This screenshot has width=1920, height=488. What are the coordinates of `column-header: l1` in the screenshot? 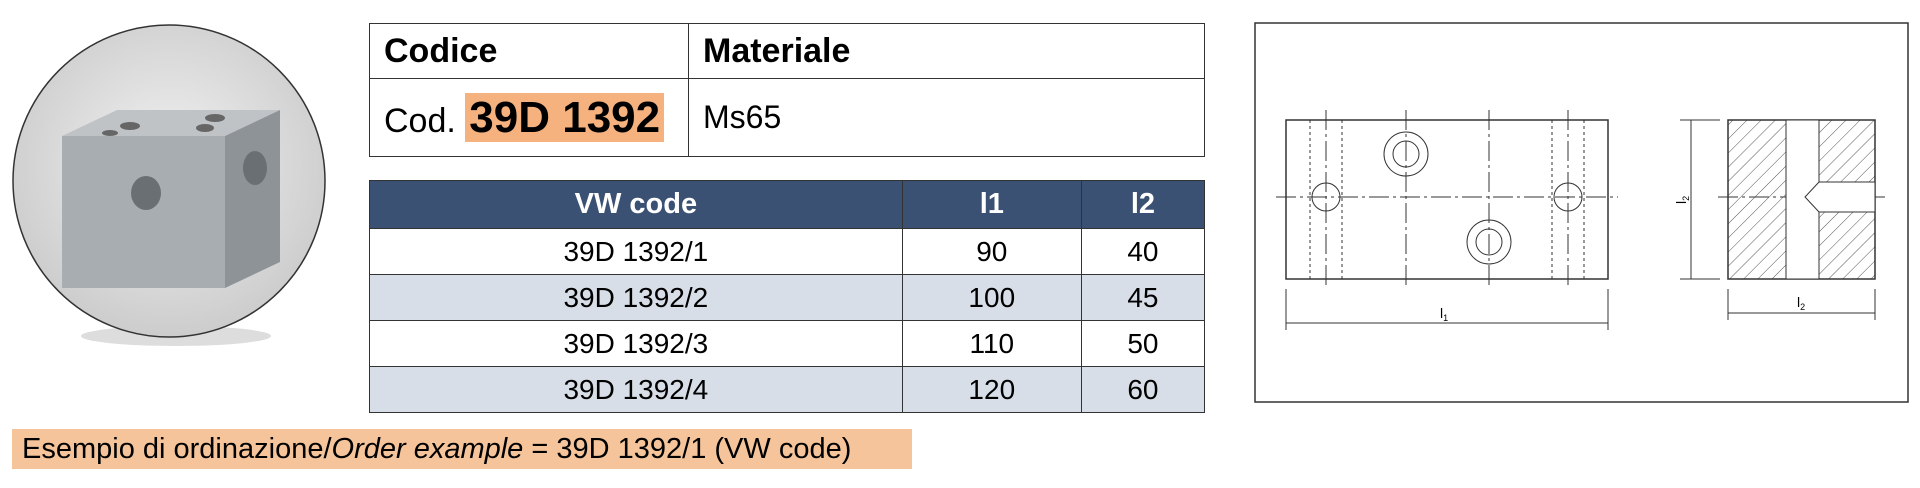 It's located at (991, 204).